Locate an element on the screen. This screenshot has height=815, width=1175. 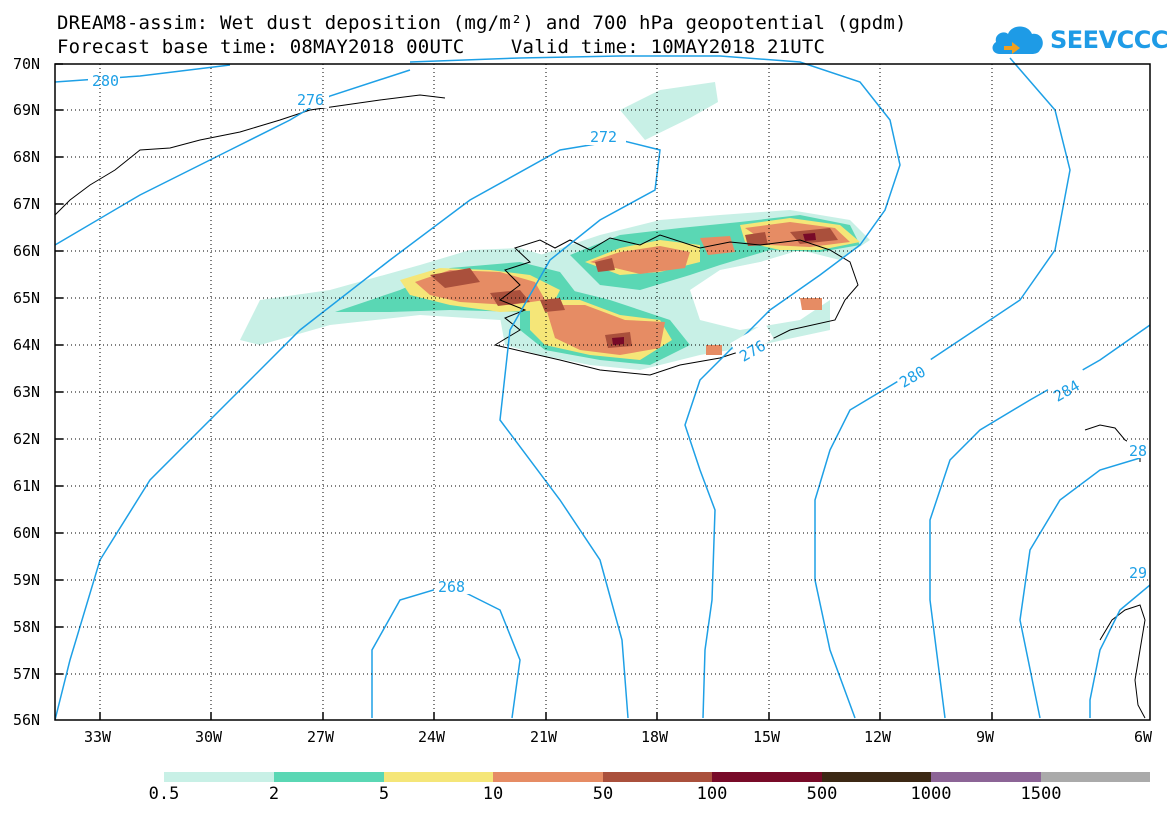
lat-label: 70N is located at coordinates (26, 64).